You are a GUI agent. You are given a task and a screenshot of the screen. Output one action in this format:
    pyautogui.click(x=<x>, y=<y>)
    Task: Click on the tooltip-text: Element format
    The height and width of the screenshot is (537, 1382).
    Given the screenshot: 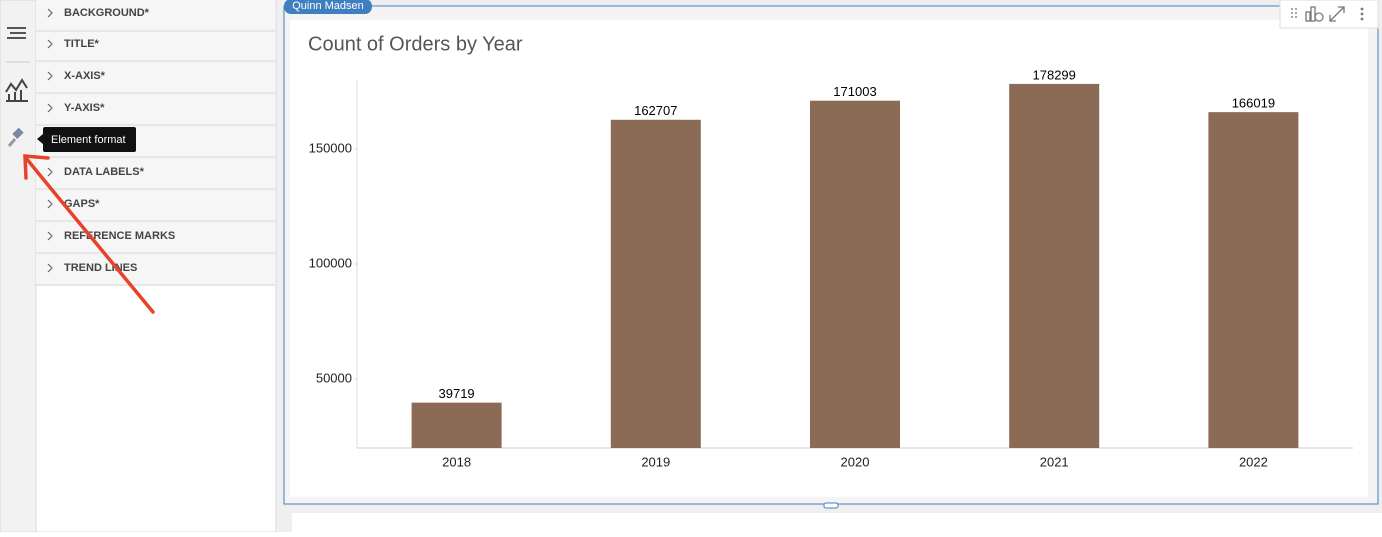 What is the action you would take?
    pyautogui.click(x=88, y=140)
    